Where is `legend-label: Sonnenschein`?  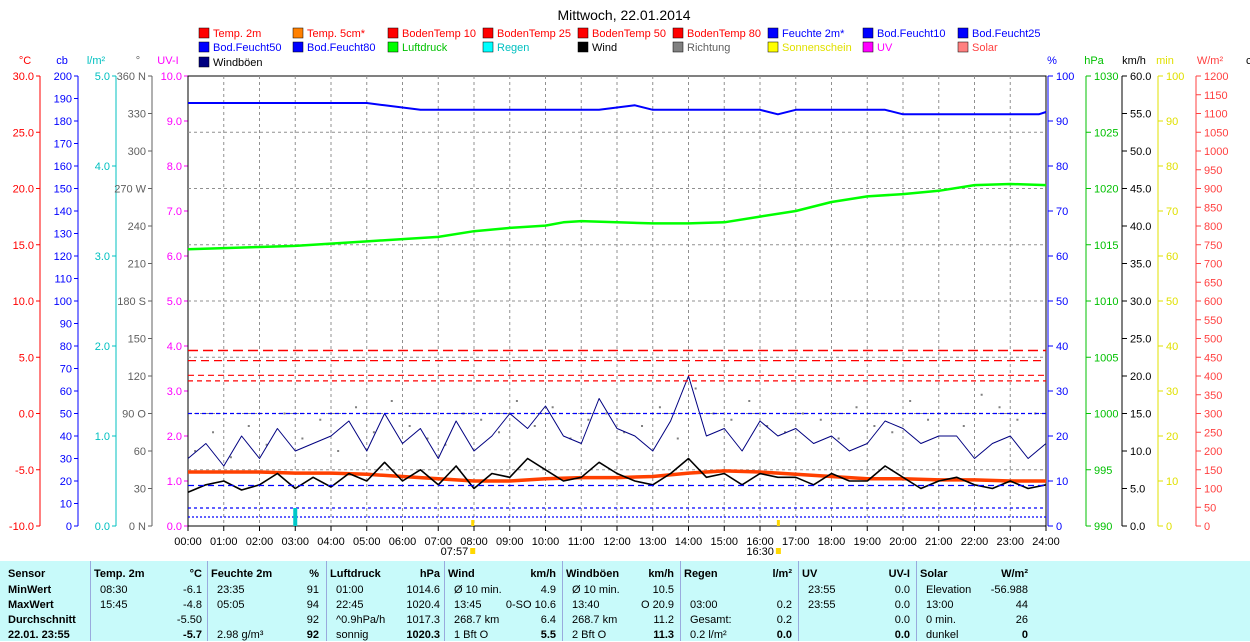 legend-label: Sonnenschein is located at coordinates (817, 48).